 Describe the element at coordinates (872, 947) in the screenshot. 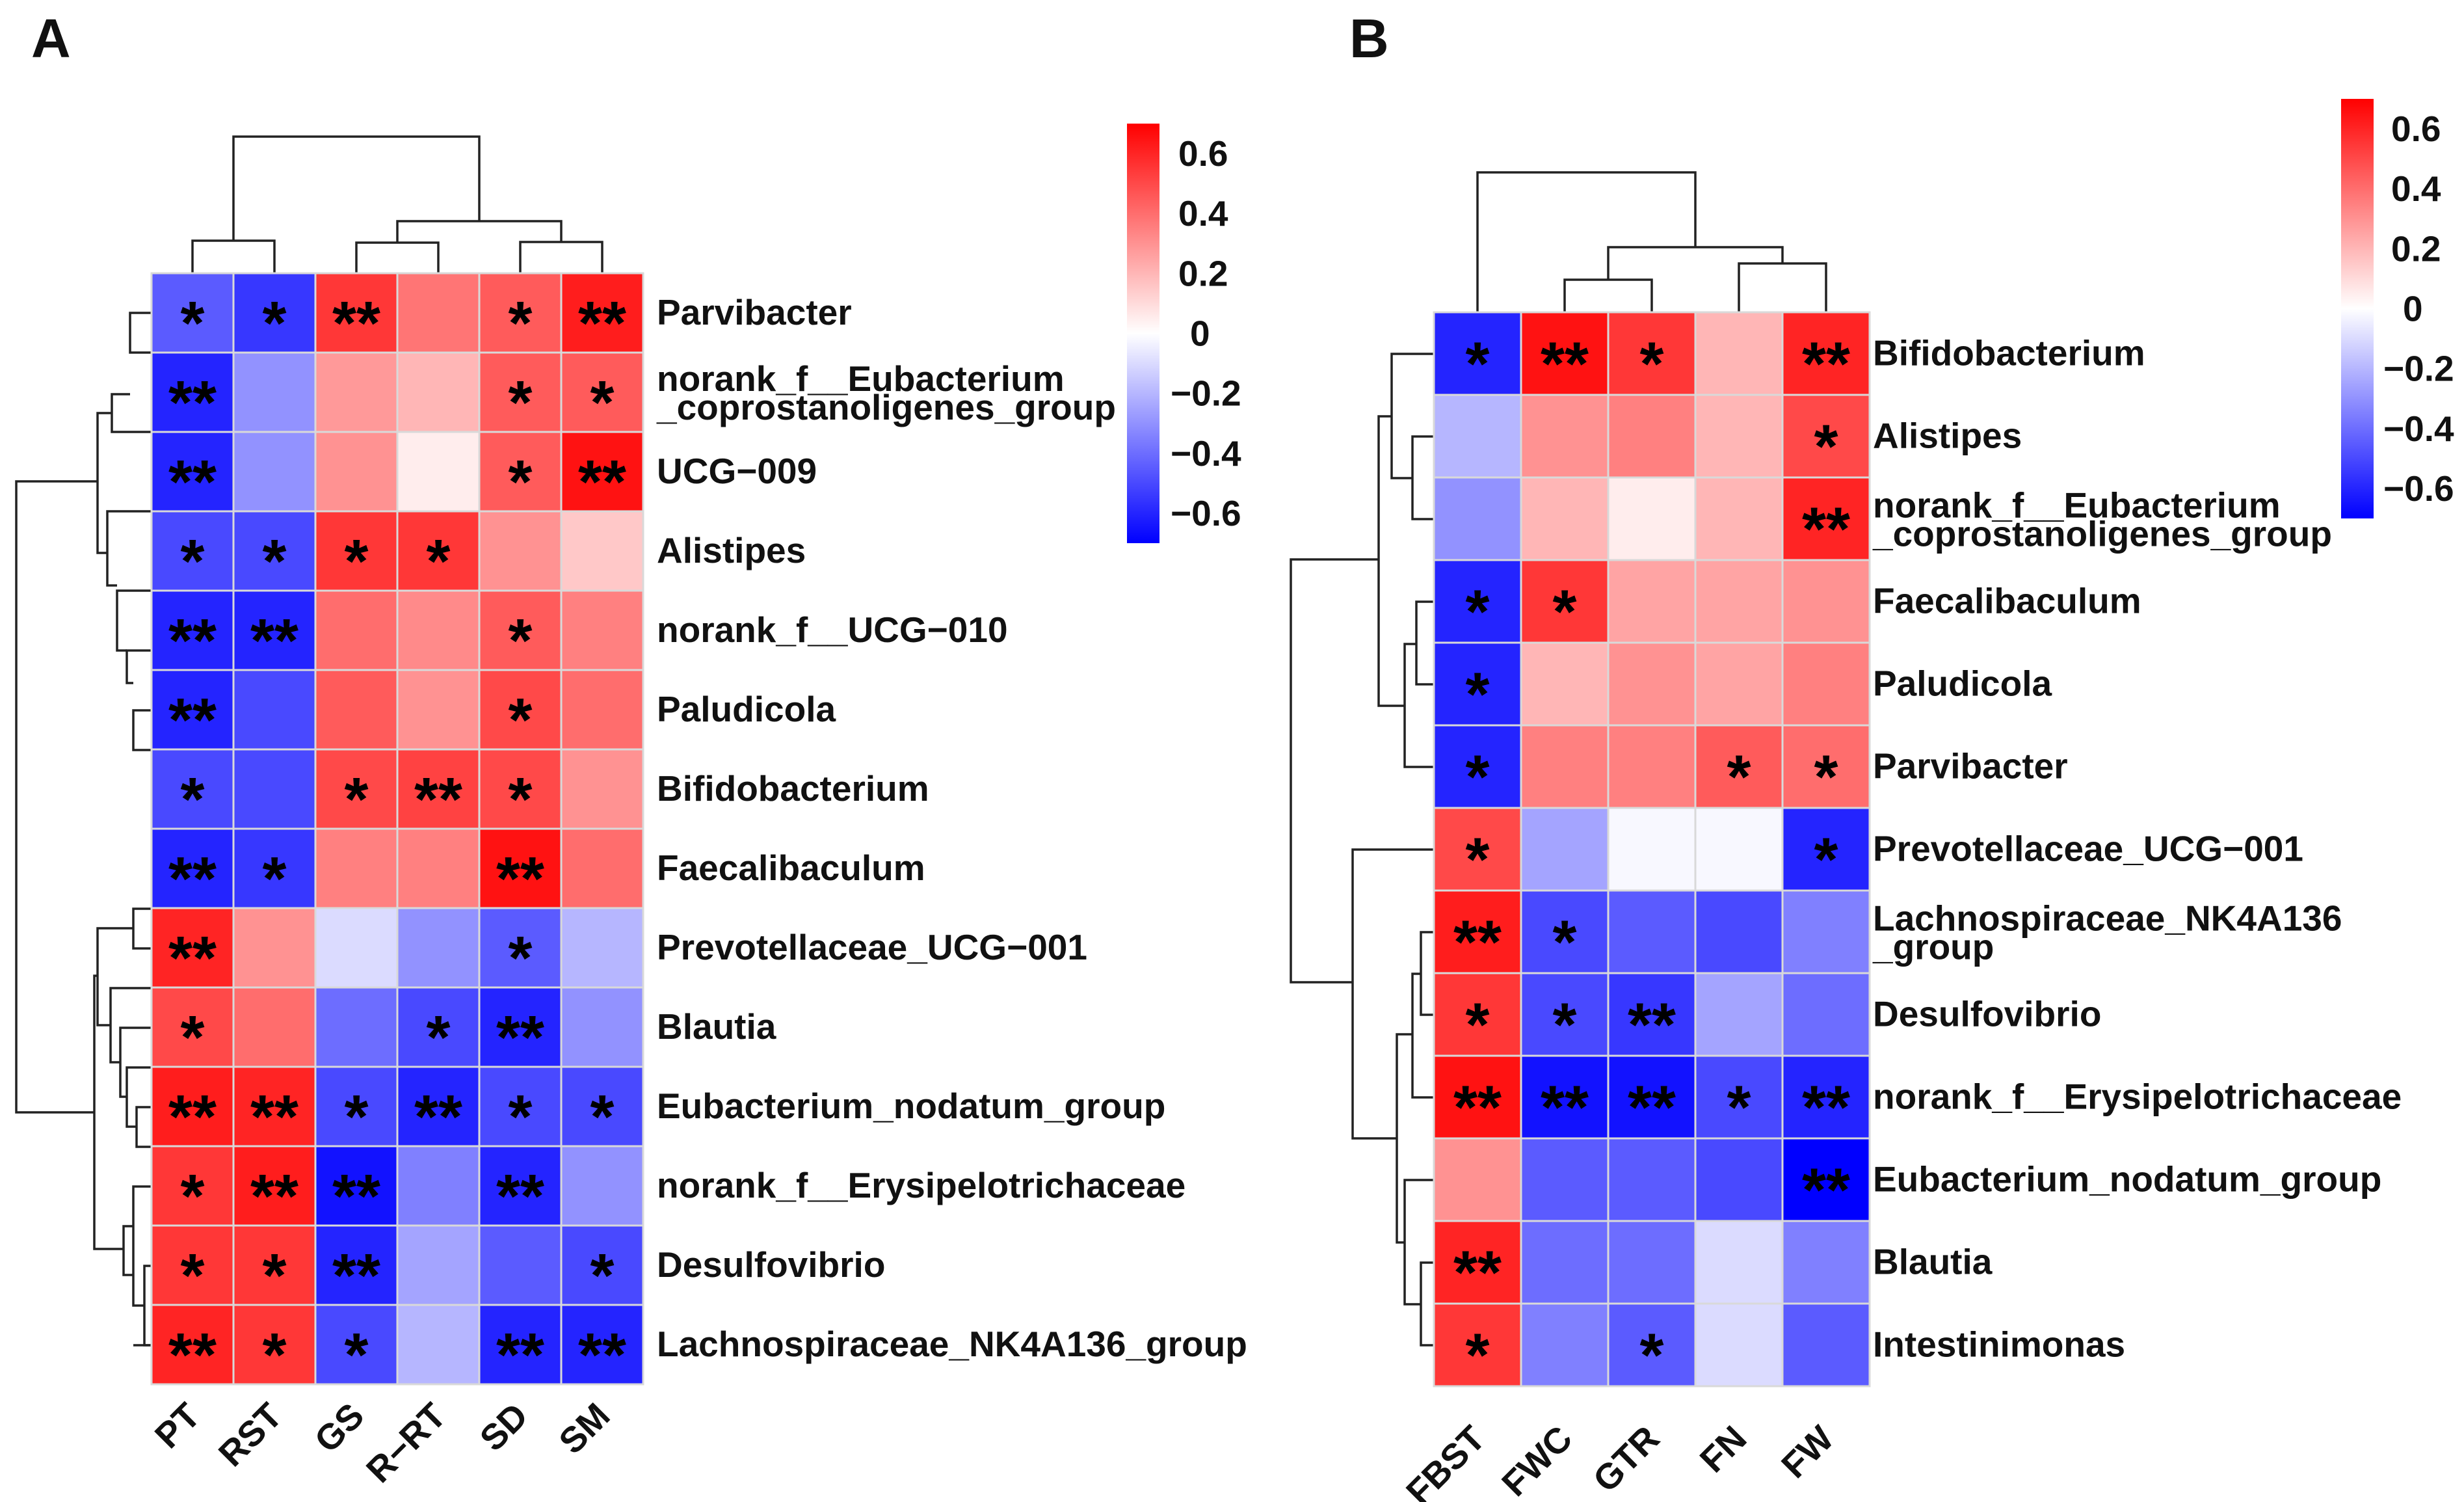

I see `row-label: Prevotellaceae_UCG−001` at that location.